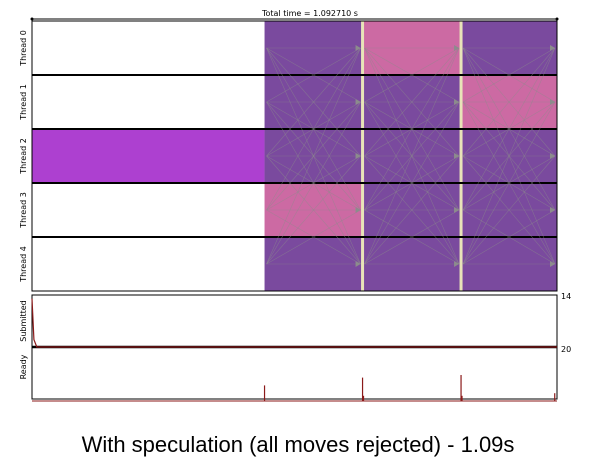 The height and width of the screenshot is (465, 596). Describe the element at coordinates (23, 321) in the screenshot. I see `submitted-label: Submitted` at that location.